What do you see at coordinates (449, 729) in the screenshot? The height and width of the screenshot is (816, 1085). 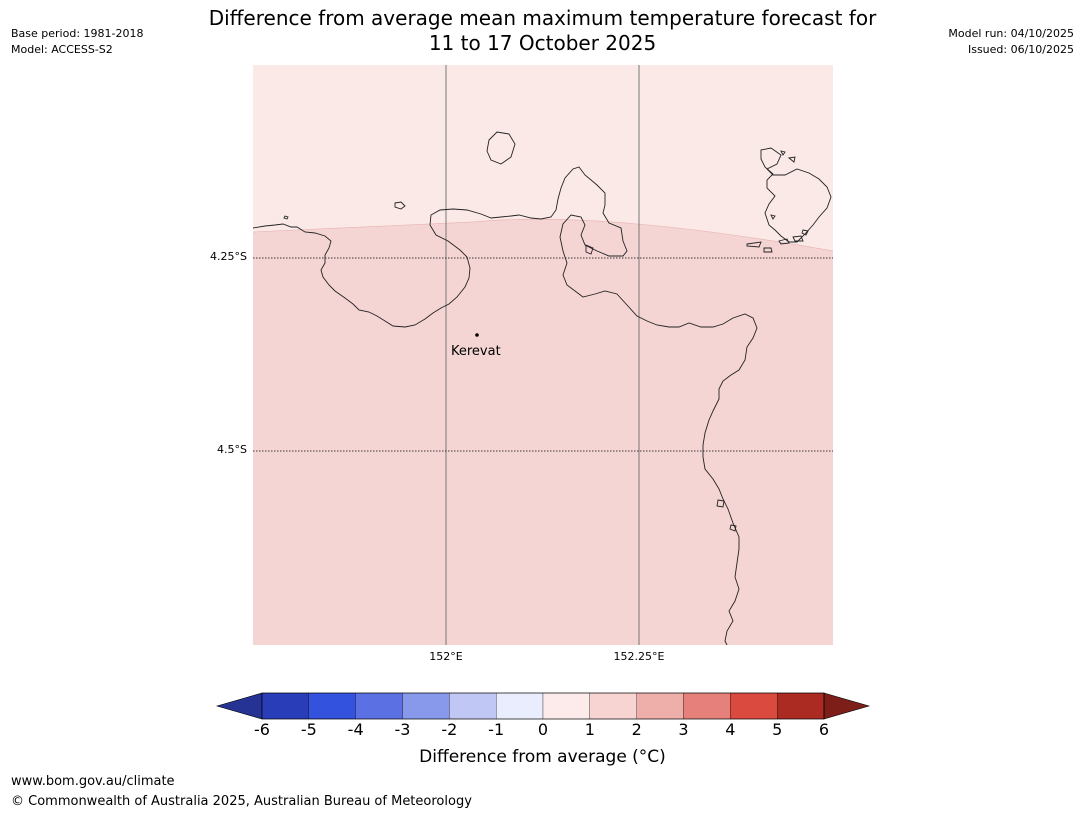 I see `colorbar-tick-label: -2` at bounding box center [449, 729].